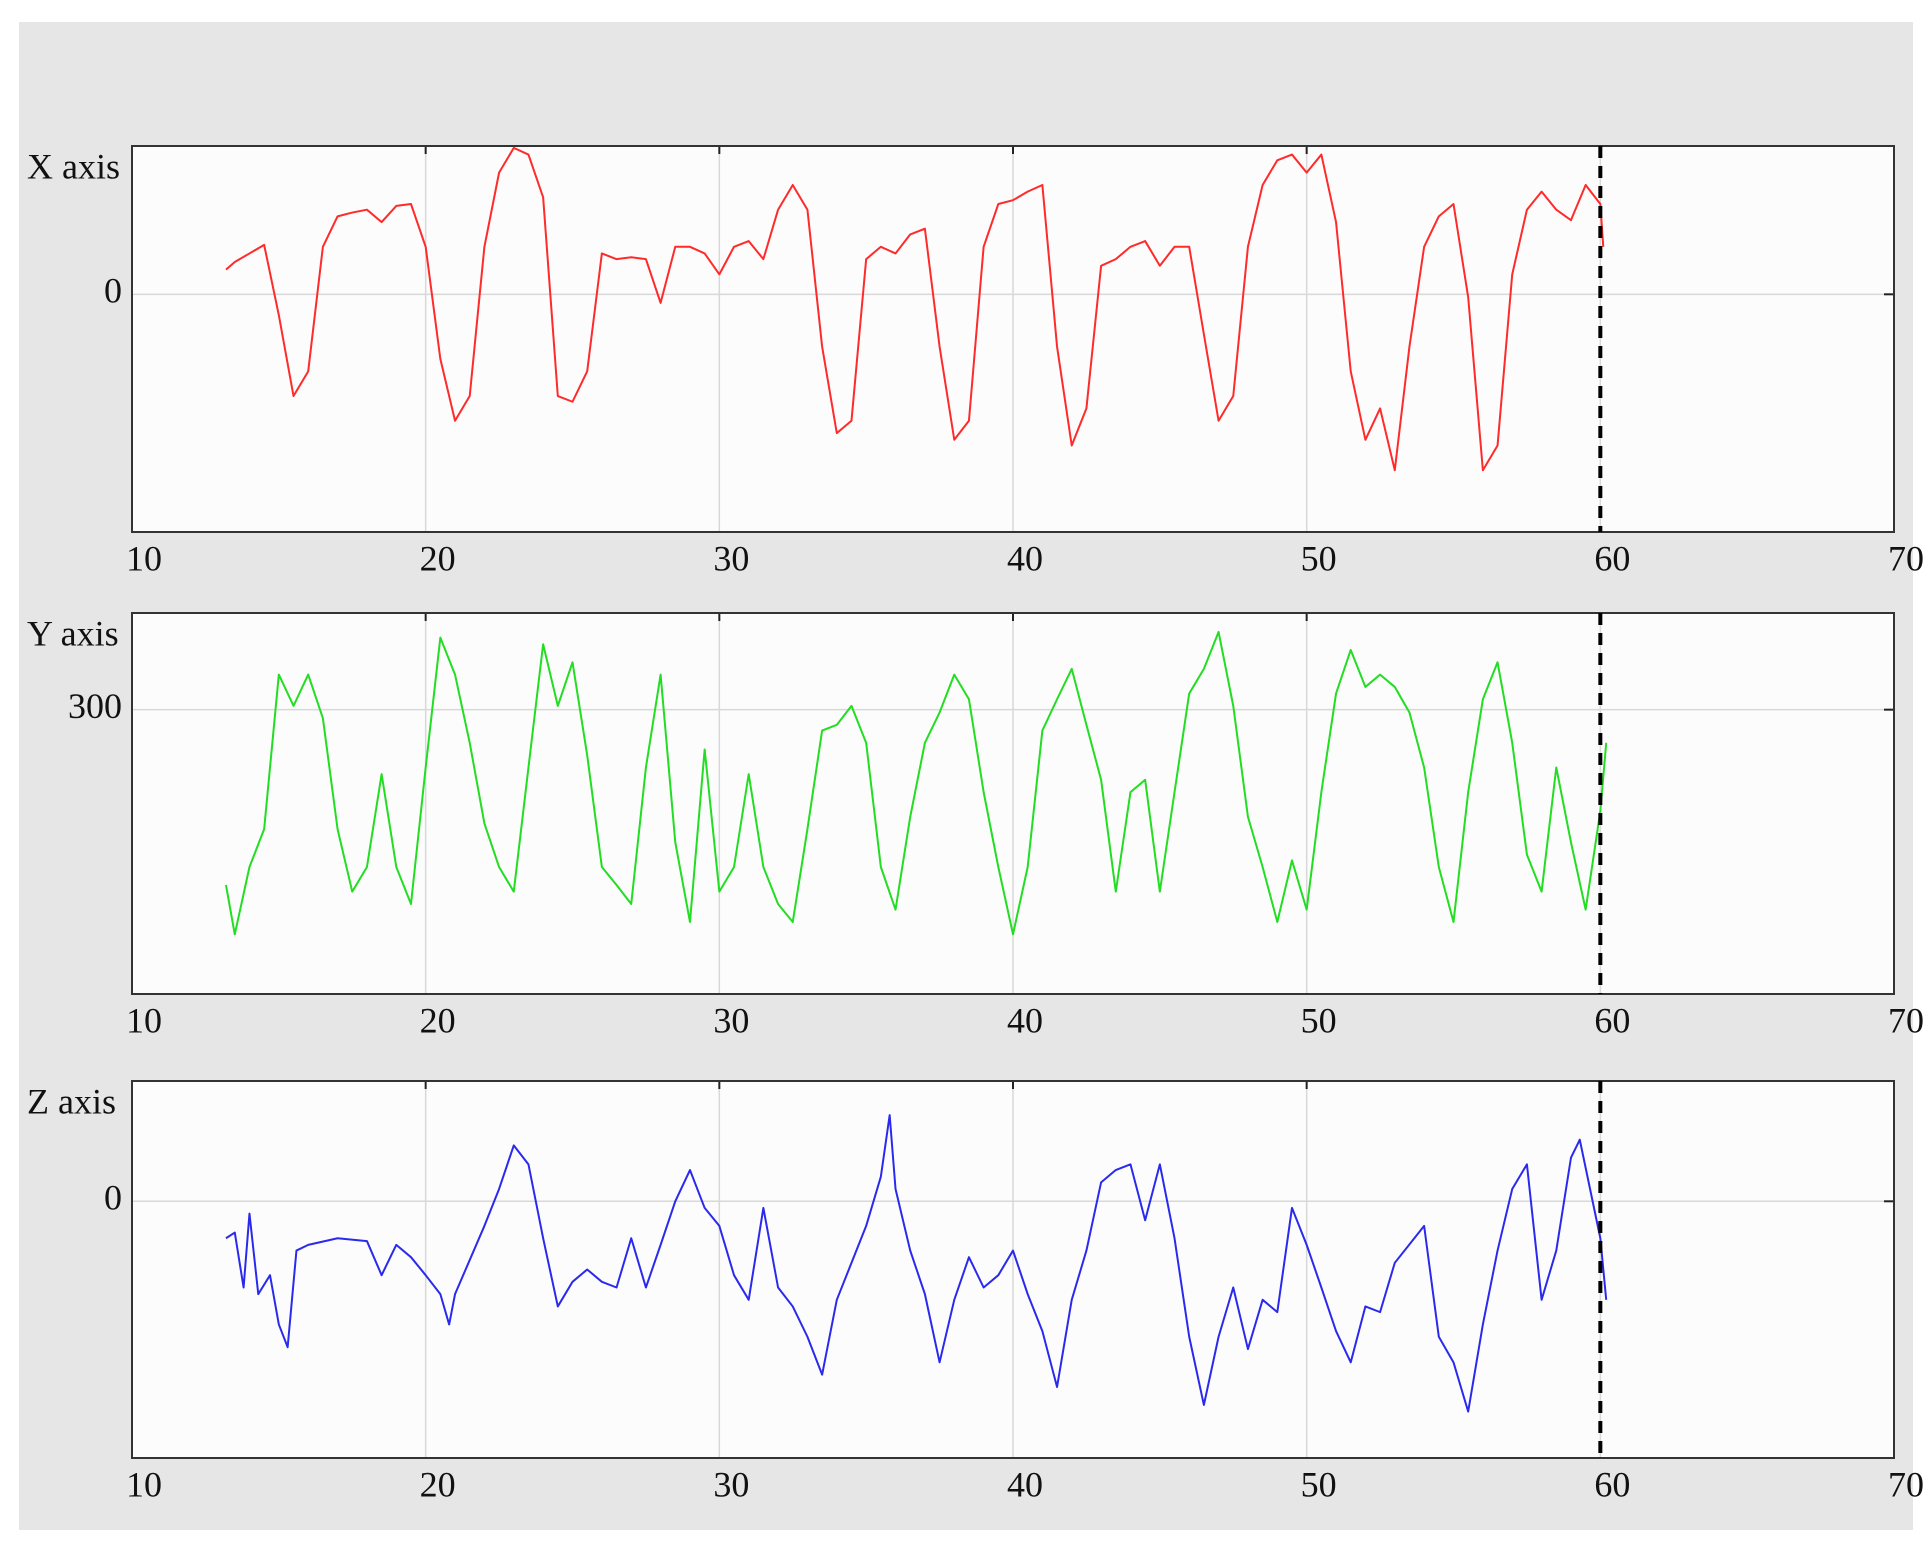 Image resolution: width=1932 pixels, height=1547 pixels. Describe the element at coordinates (71, 1101) in the screenshot. I see `axis-label: Z axis` at that location.